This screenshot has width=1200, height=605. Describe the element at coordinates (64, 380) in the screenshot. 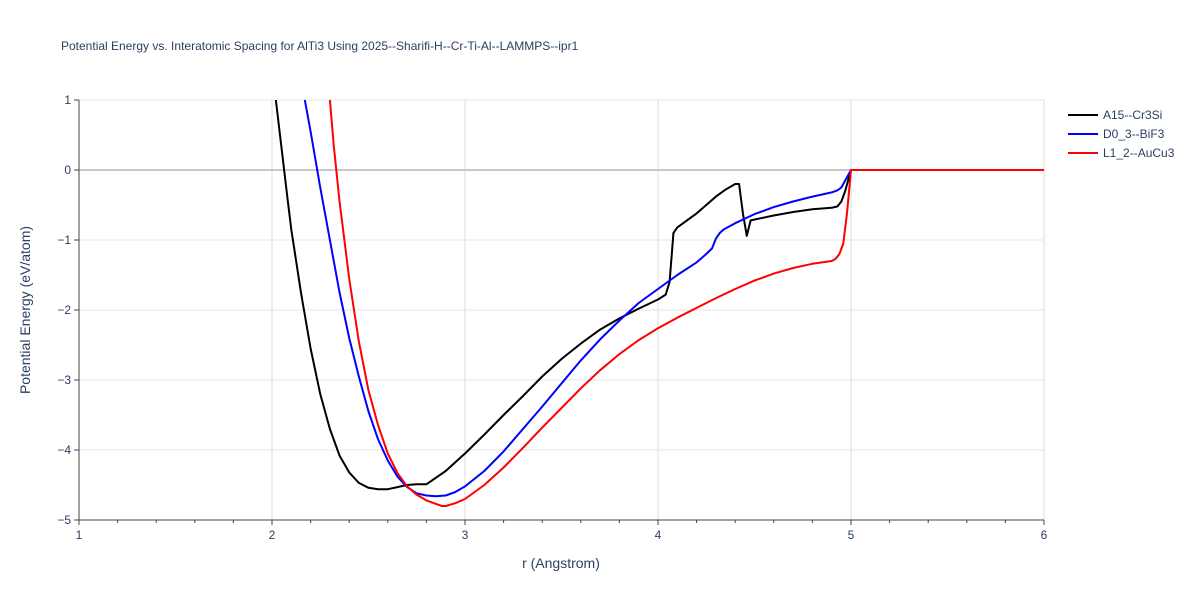

I see `y-tick-label: −3` at that location.